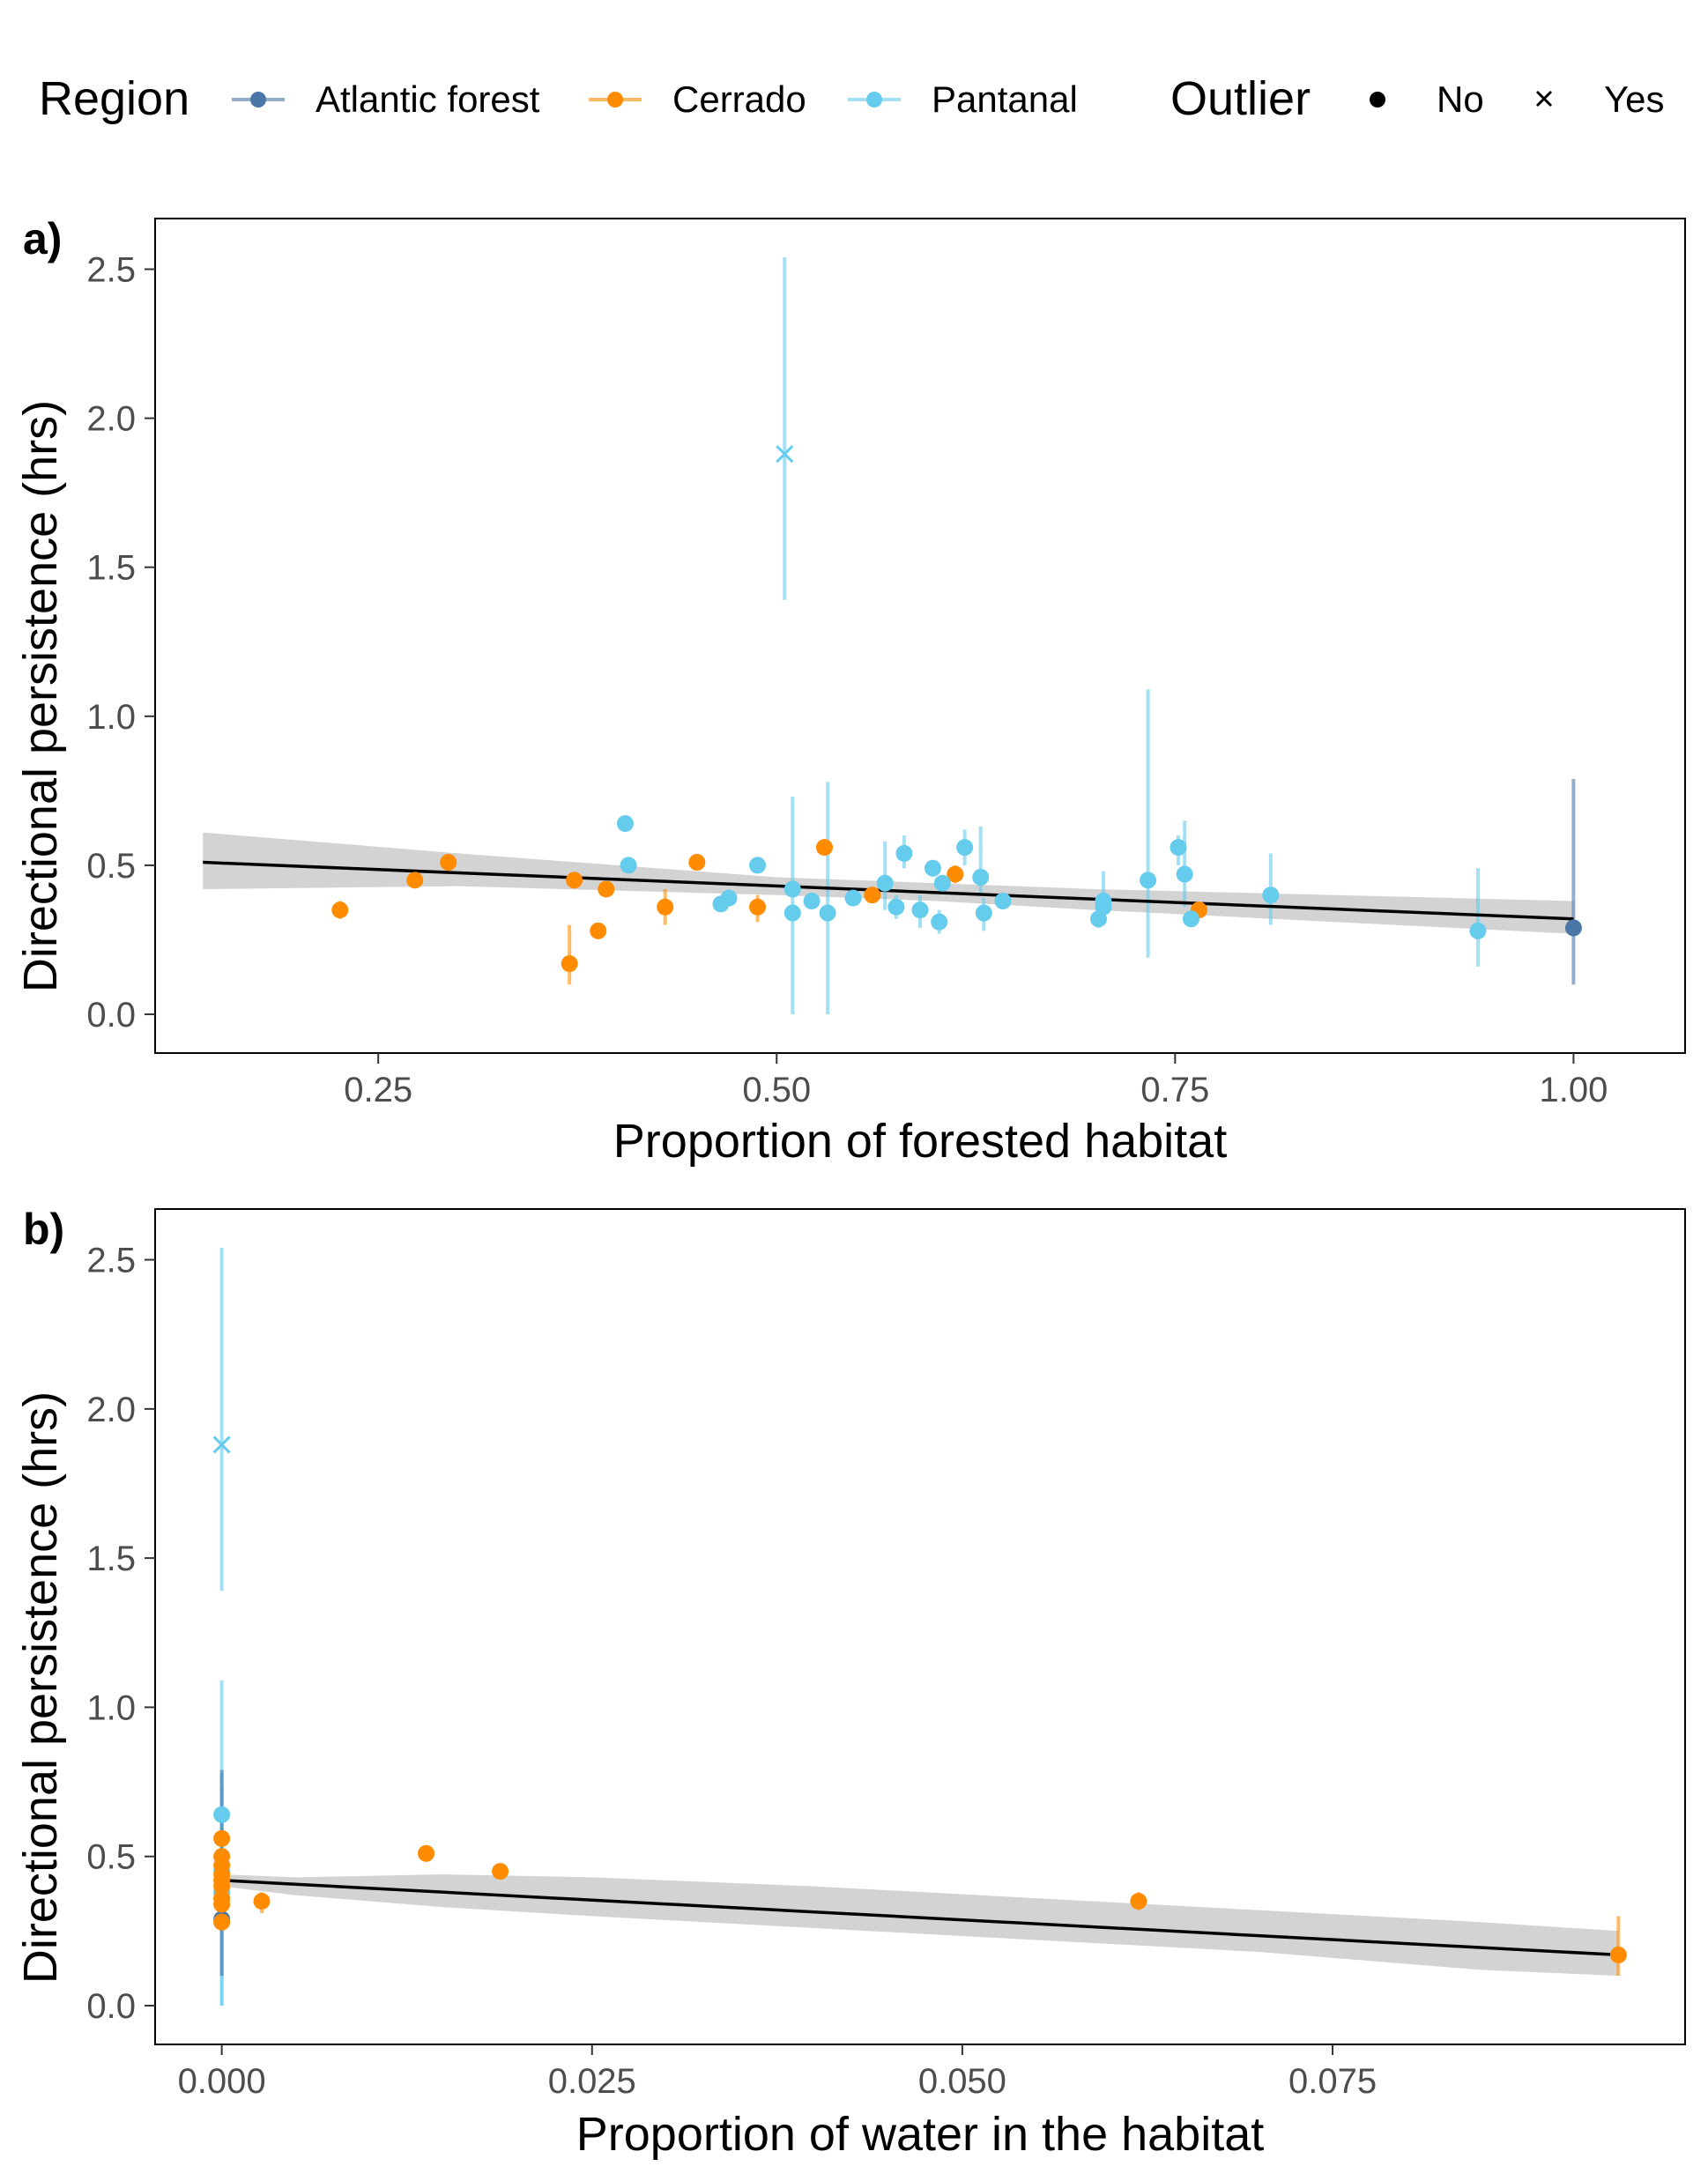 This screenshot has height=2181, width=1708. What do you see at coordinates (428, 99) in the screenshot?
I see `legend-label-atlantic-forest: Atlantic forest` at bounding box center [428, 99].